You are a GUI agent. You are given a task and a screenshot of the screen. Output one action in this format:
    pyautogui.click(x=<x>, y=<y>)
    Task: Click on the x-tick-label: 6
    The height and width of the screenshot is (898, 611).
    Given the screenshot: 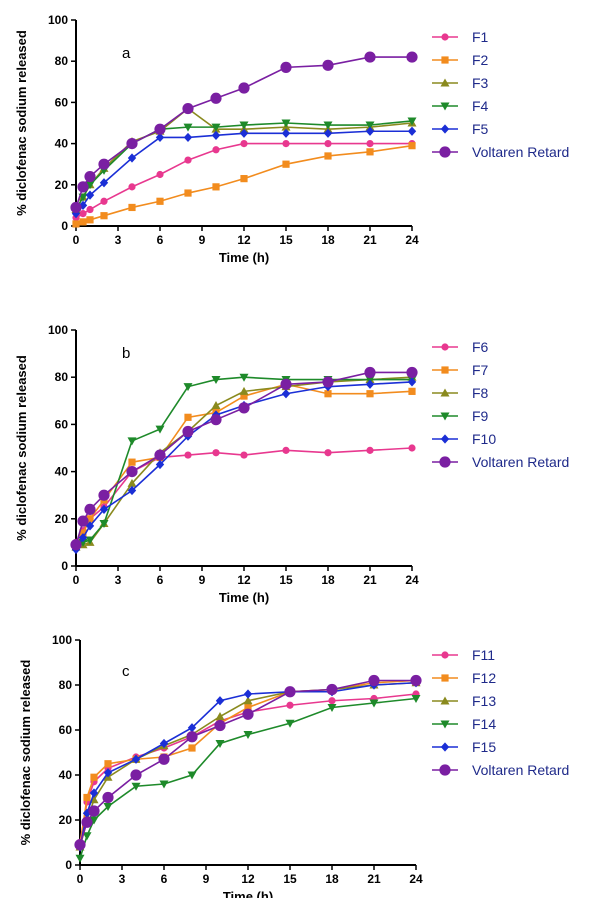 What is the action you would take?
    pyautogui.click(x=160, y=580)
    